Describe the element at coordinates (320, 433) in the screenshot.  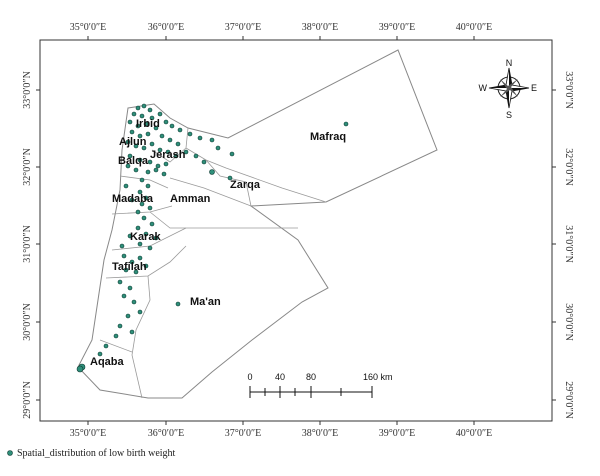
I see `bottom-tick-label: 38°0′0″E` at that location.